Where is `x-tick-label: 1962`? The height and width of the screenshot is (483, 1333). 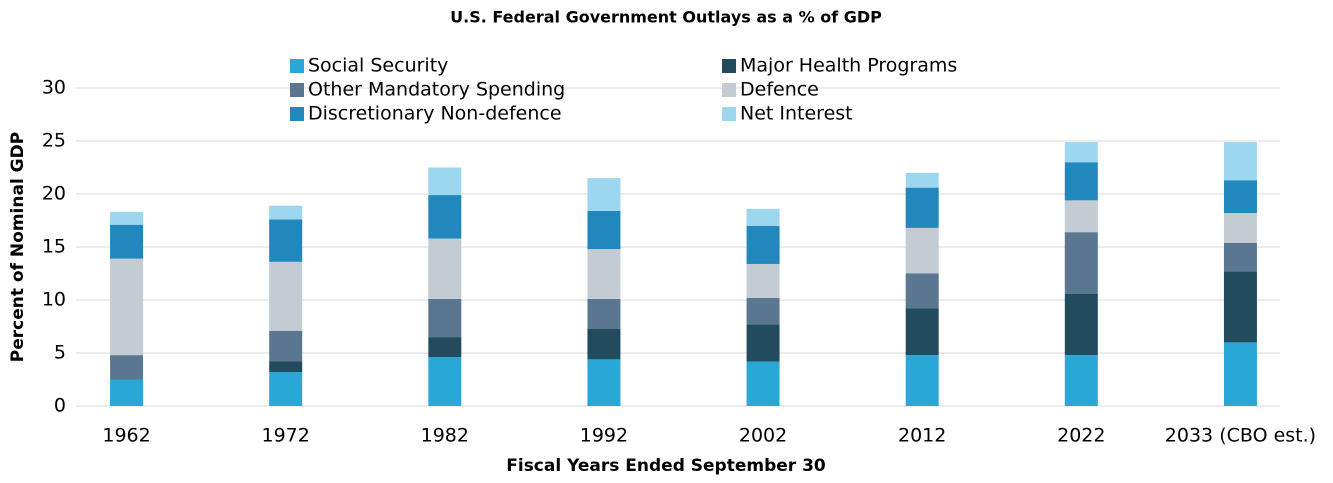 x-tick-label: 1962 is located at coordinates (126, 436).